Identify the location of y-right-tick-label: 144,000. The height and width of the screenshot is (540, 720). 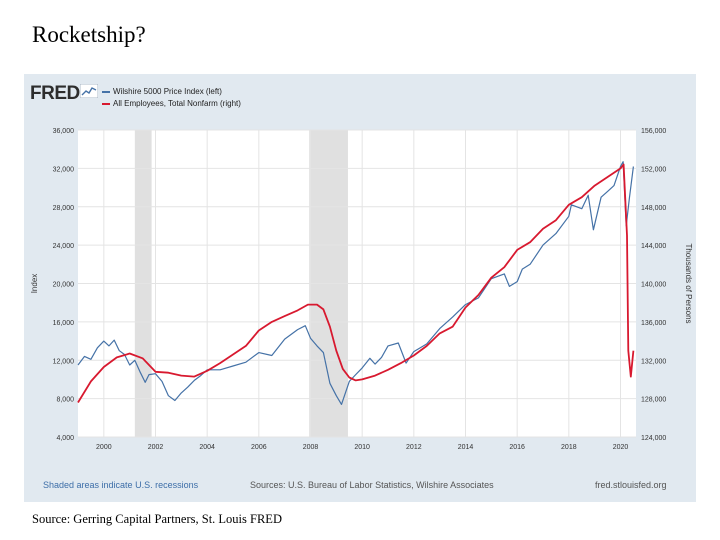
(653, 246).